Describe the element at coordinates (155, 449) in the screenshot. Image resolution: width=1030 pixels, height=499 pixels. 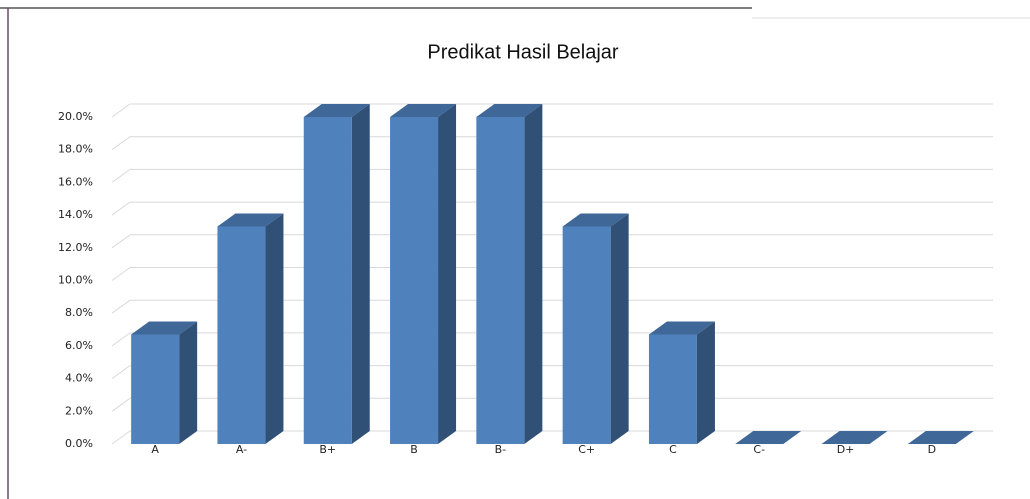
I see `x-tick-label: A` at that location.